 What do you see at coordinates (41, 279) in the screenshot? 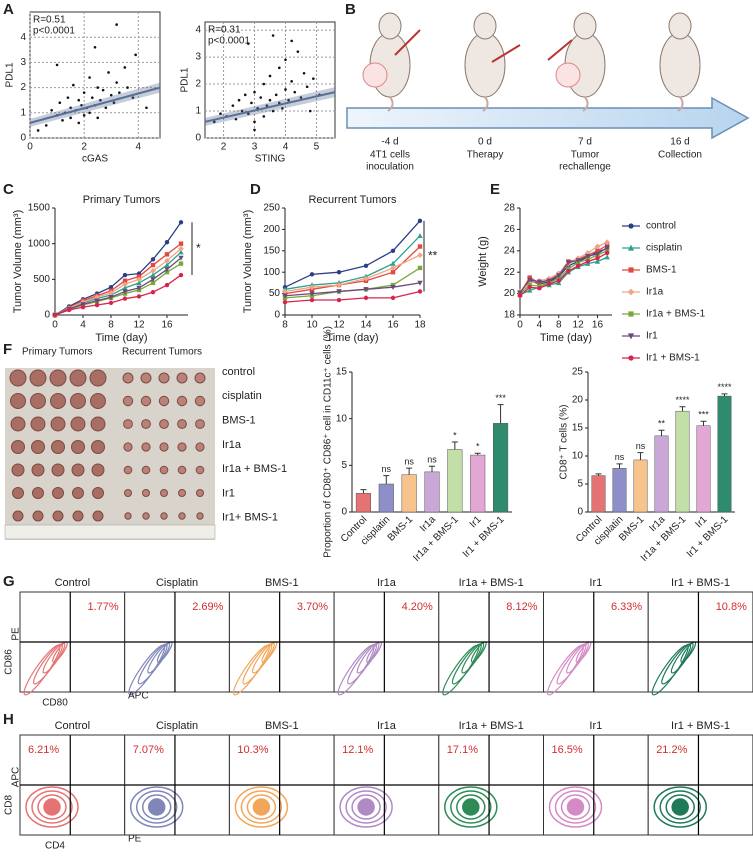
I see `y-tick-label: 500` at bounding box center [41, 279].